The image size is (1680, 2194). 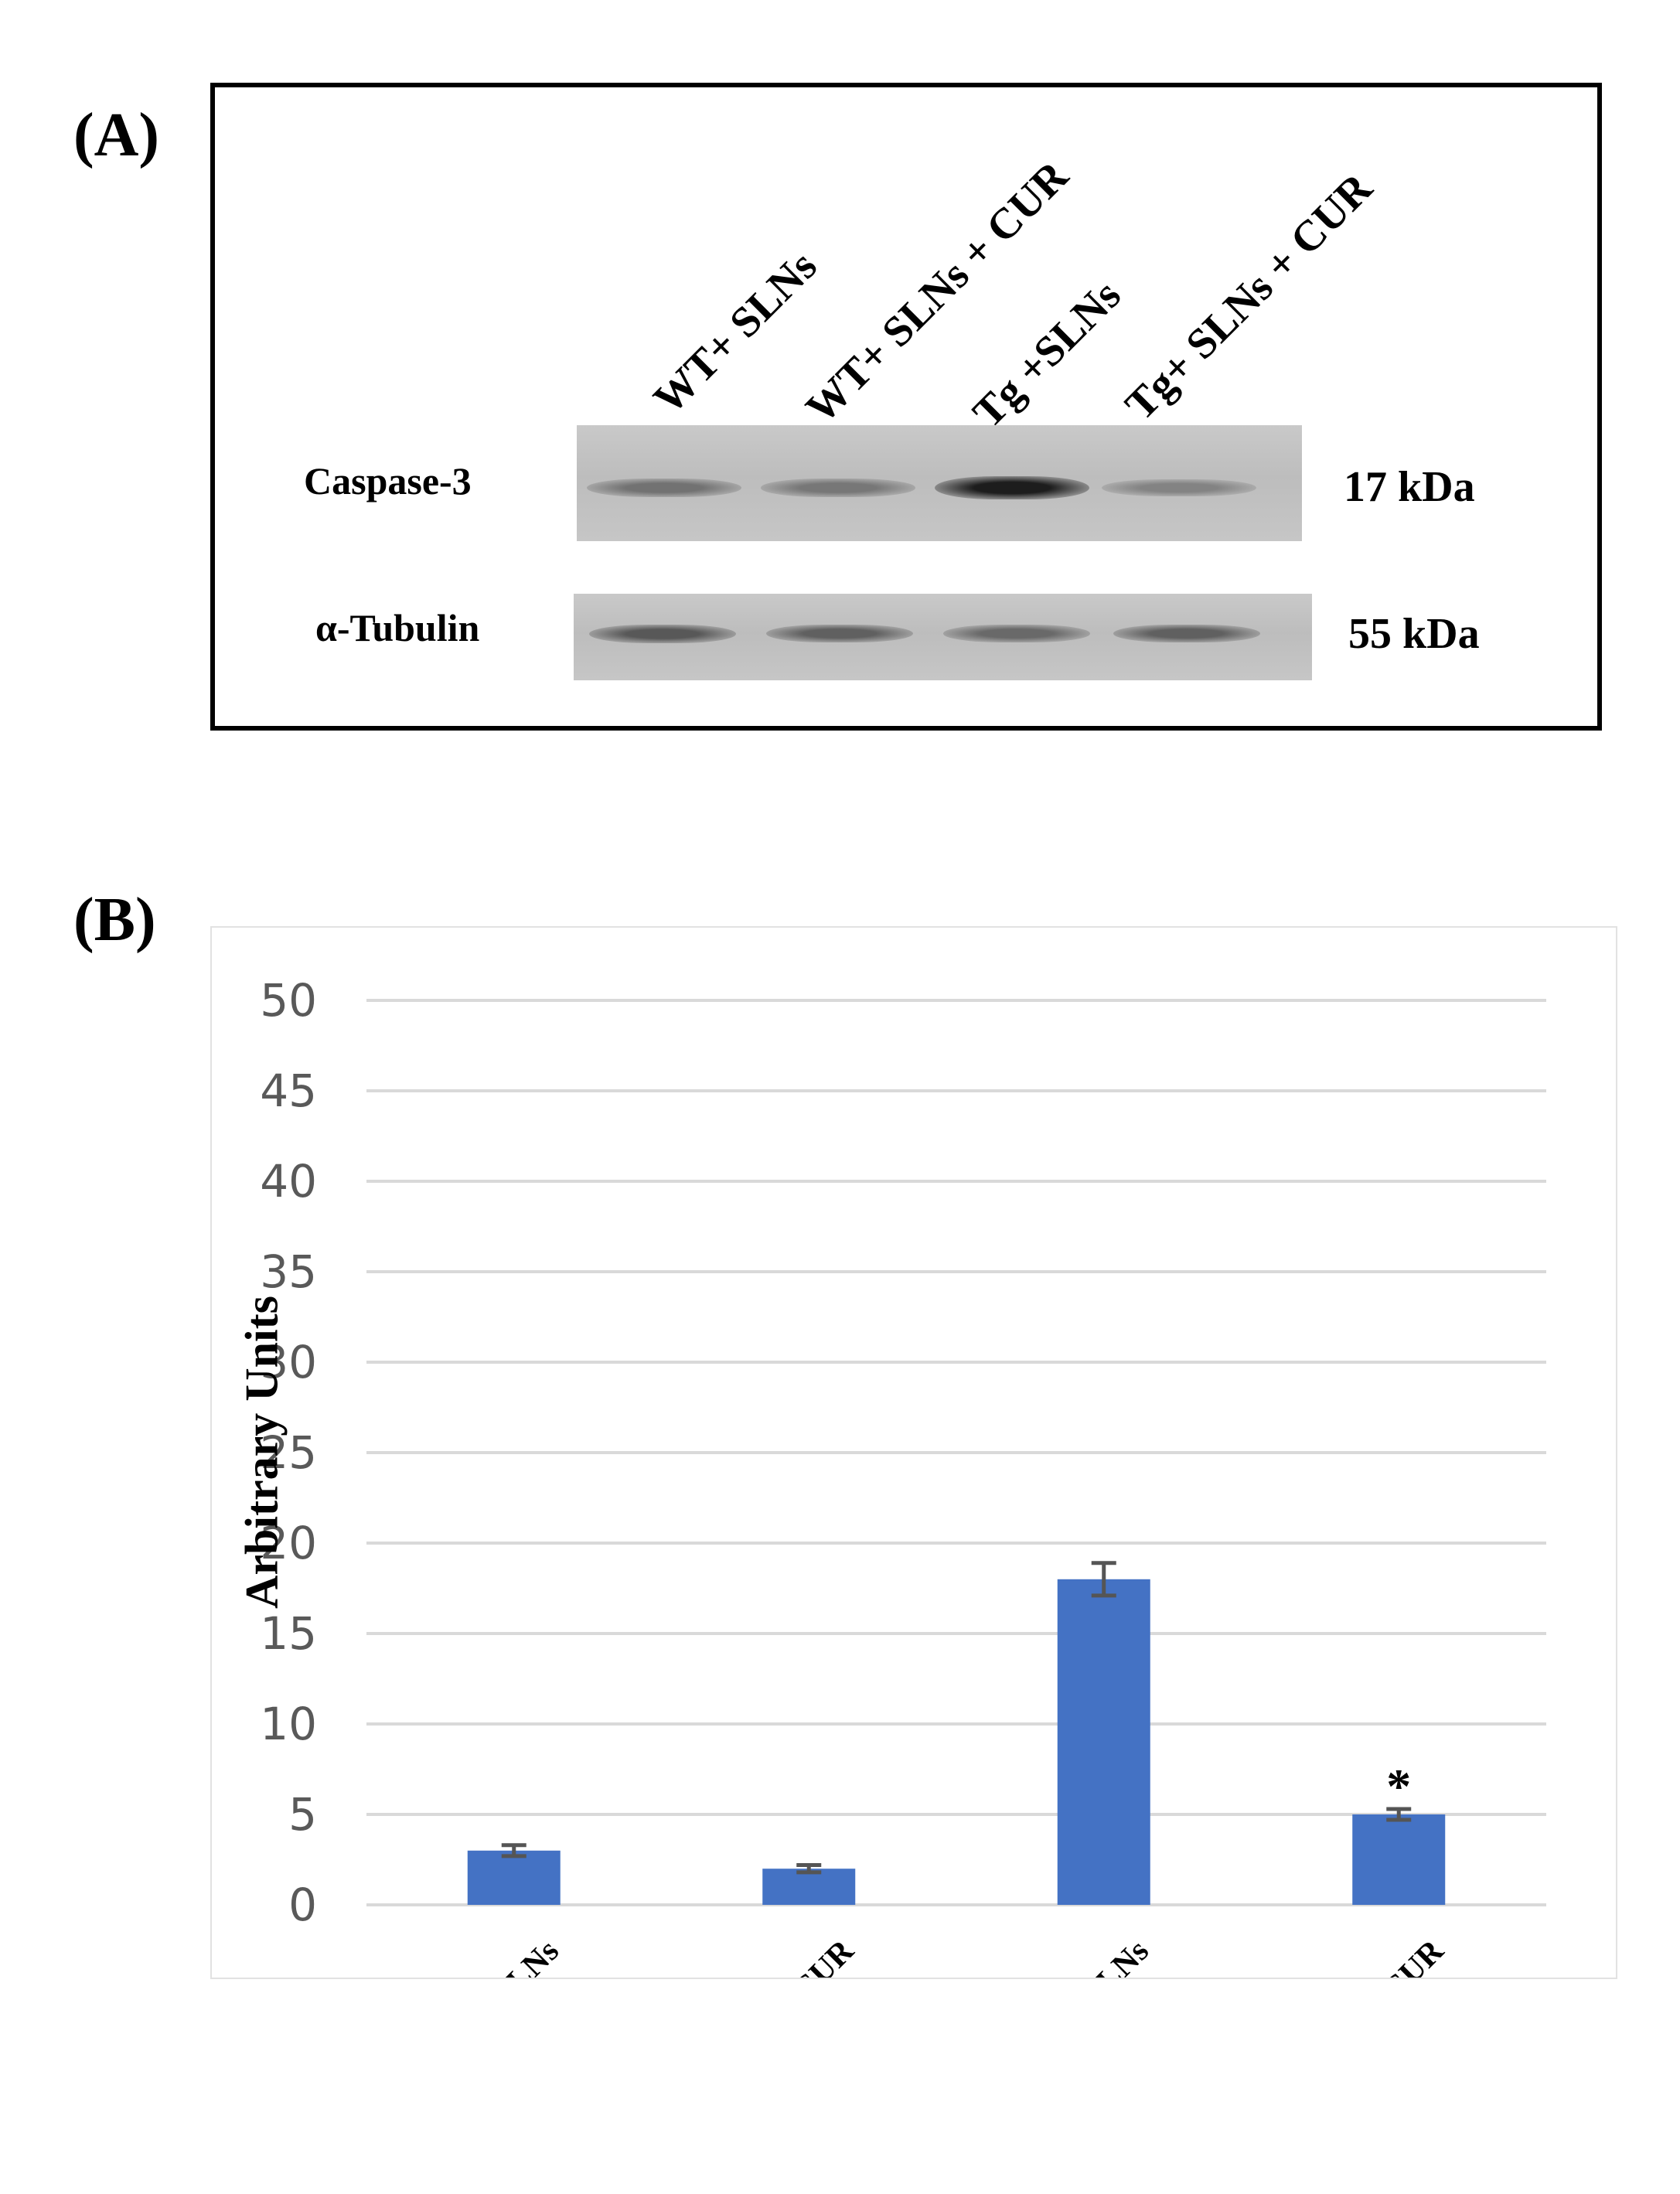 What do you see at coordinates (1249, 297) in the screenshot?
I see `lane-header-4: Tg+ SLNs + CUR` at bounding box center [1249, 297].